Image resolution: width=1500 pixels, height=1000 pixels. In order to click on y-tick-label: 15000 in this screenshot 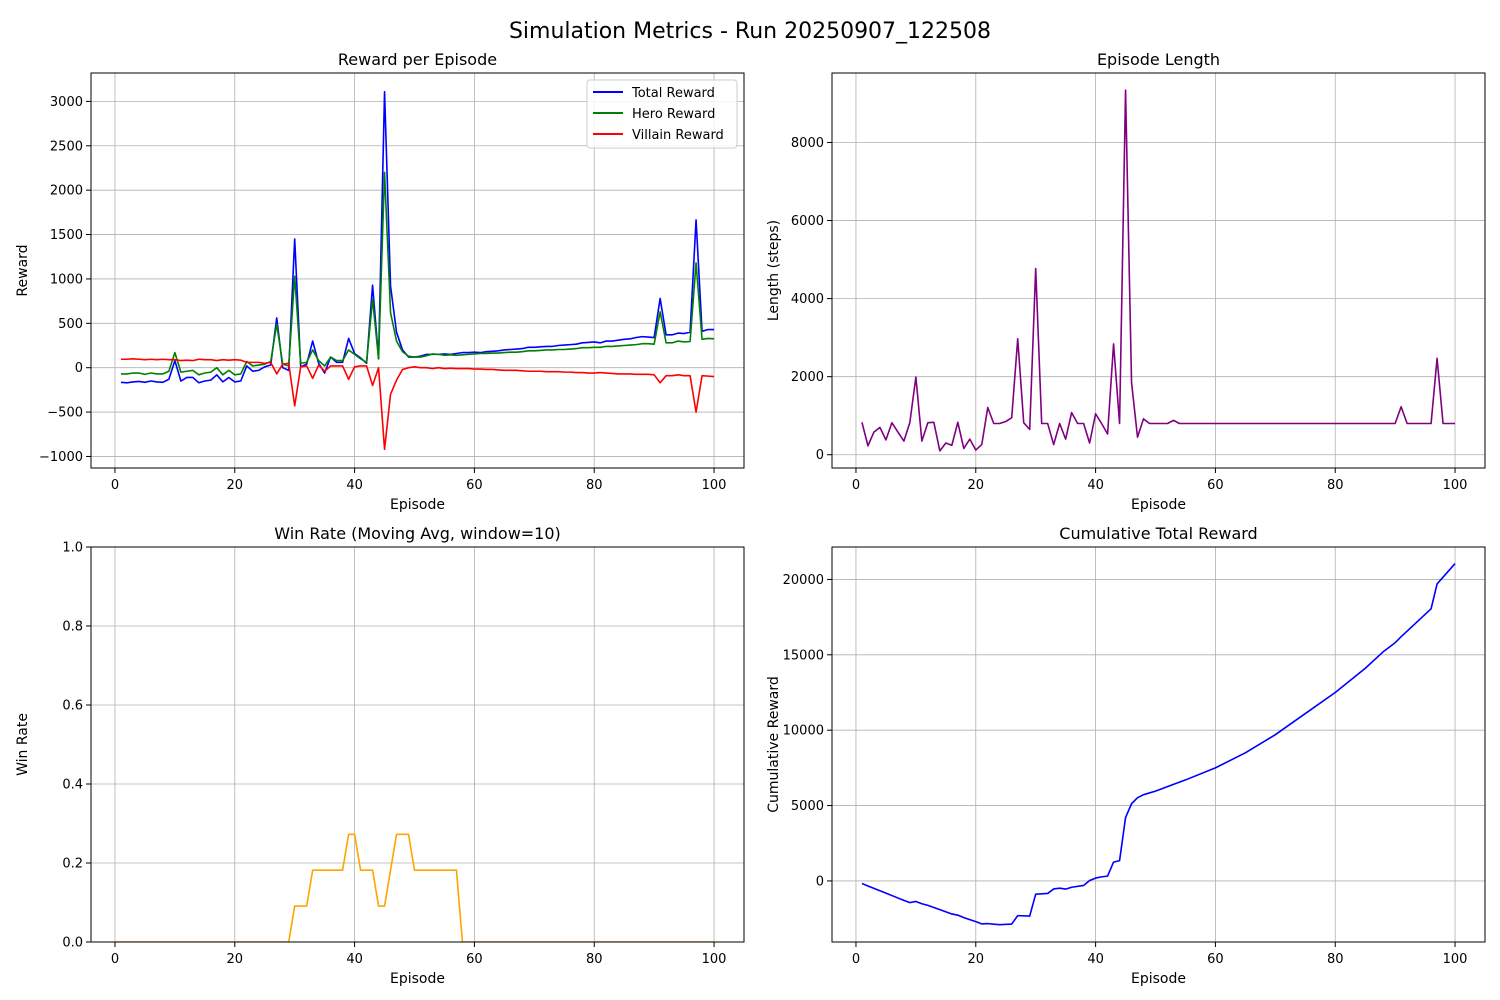, I will do `click(803, 655)`.